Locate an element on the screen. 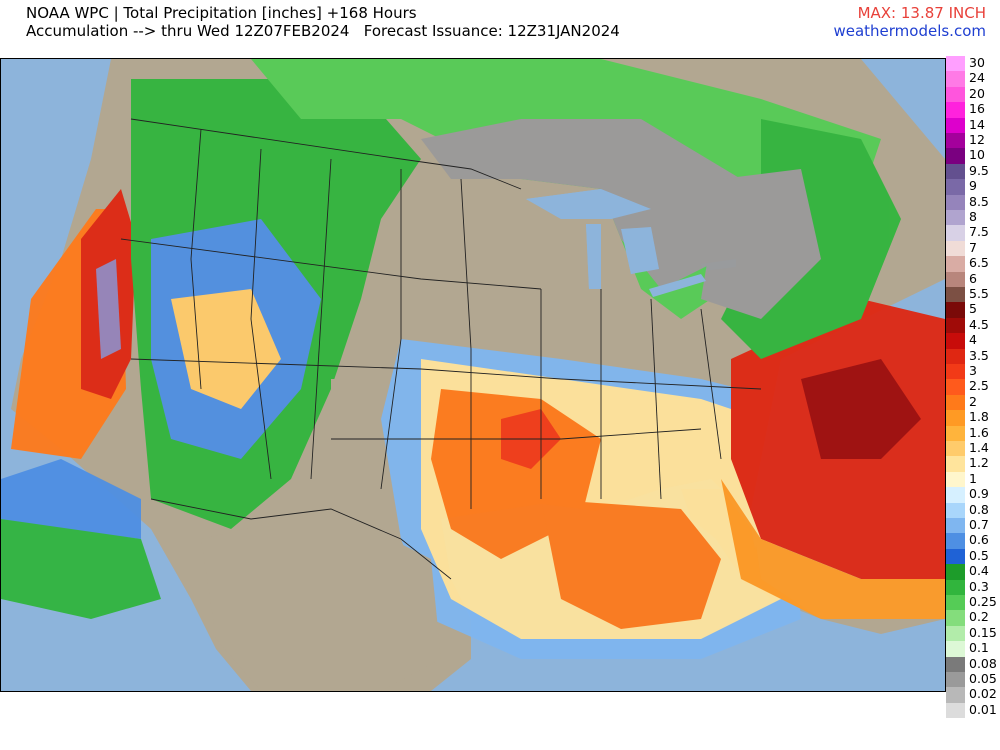 The width and height of the screenshot is (1000, 750). legend-label: 0.01 is located at coordinates (983, 709).